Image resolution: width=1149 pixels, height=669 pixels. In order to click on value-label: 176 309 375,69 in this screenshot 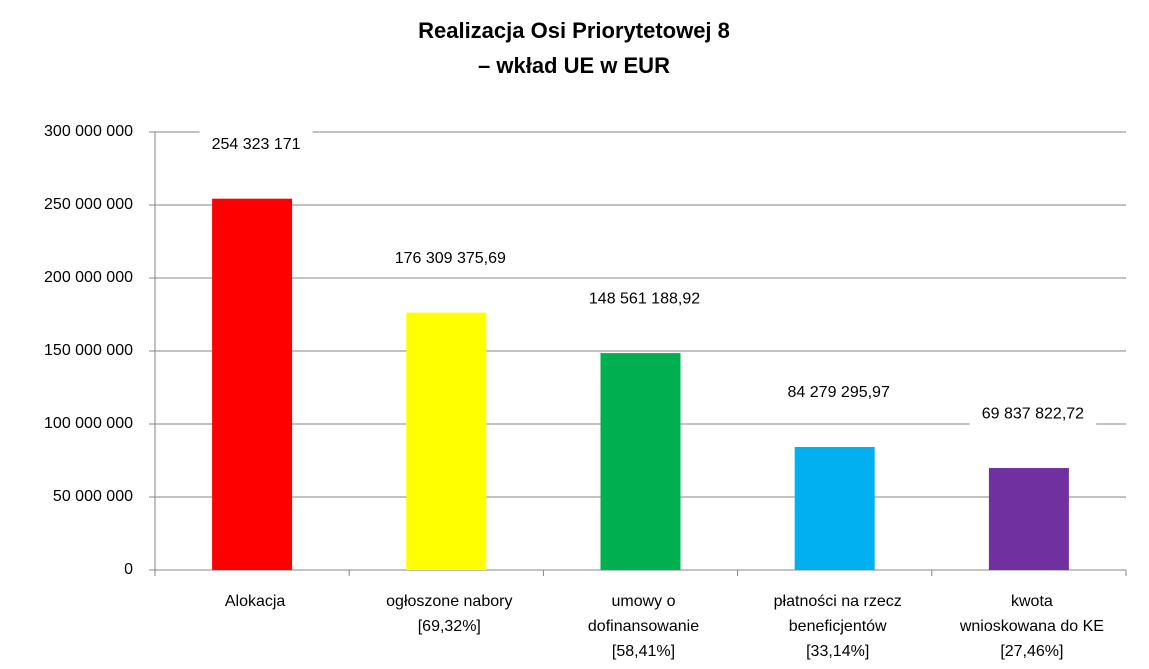, I will do `click(450, 258)`.